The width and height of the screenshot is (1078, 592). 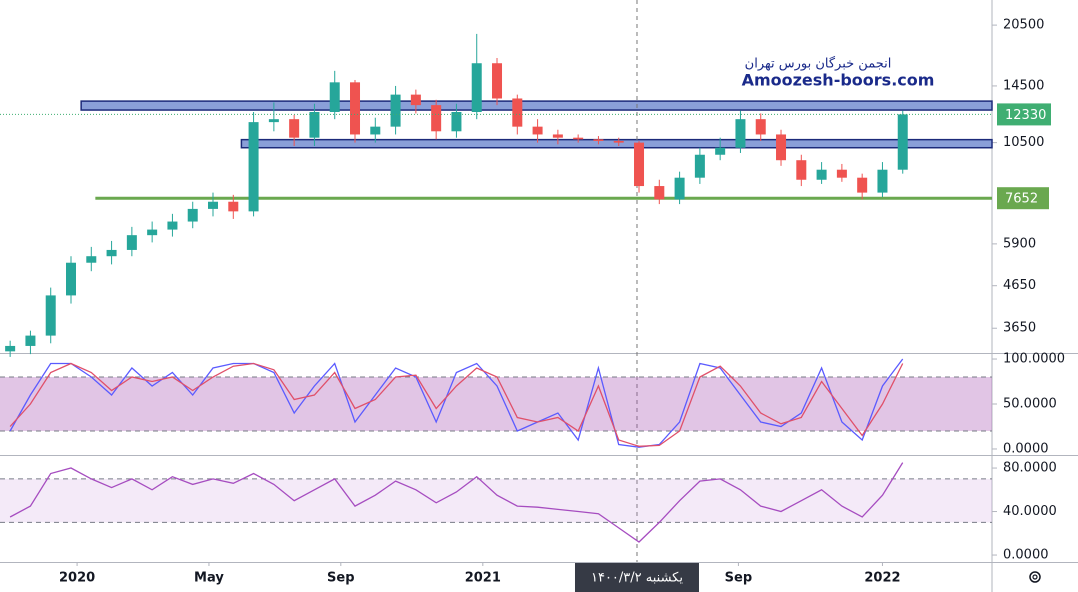 I want to click on support-label: 7652, so click(x=1021, y=199).